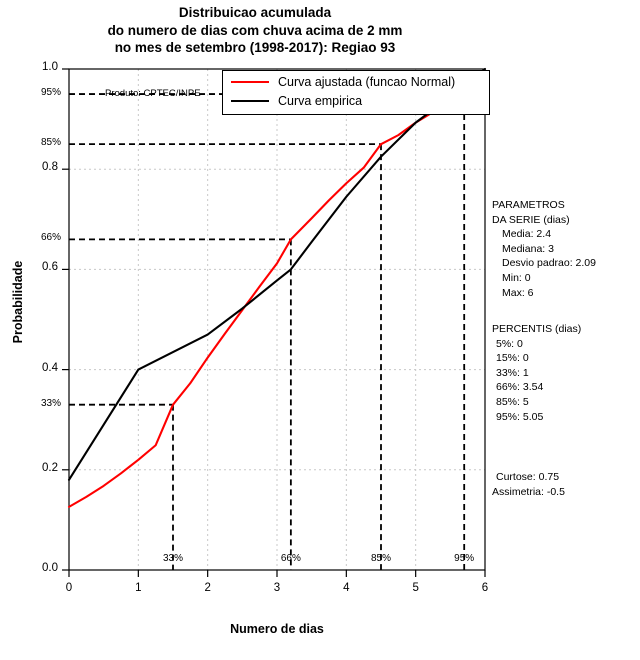  Describe the element at coordinates (172, 558) in the screenshot. I see `percentile-v-label: 33%` at that location.